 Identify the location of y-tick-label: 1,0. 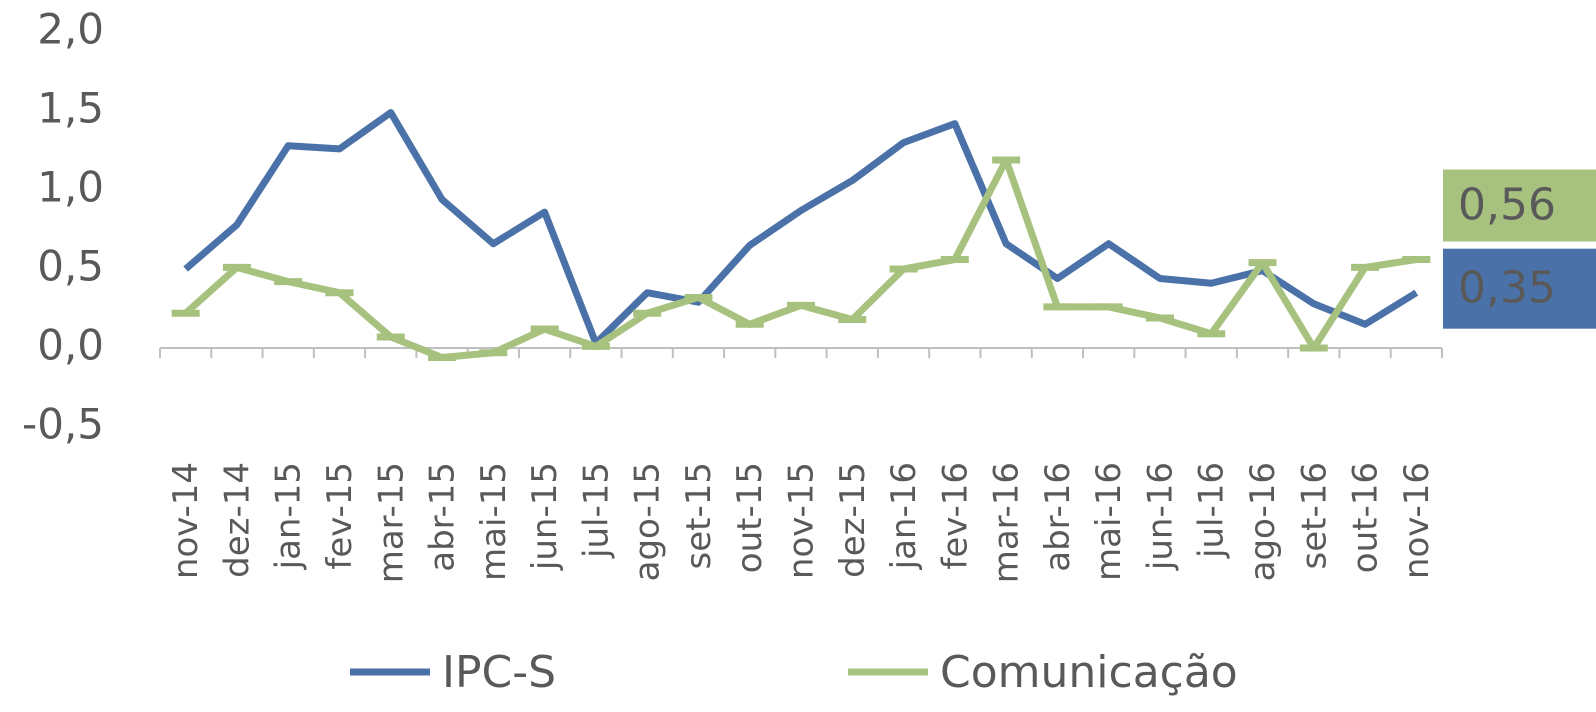
(70, 187).